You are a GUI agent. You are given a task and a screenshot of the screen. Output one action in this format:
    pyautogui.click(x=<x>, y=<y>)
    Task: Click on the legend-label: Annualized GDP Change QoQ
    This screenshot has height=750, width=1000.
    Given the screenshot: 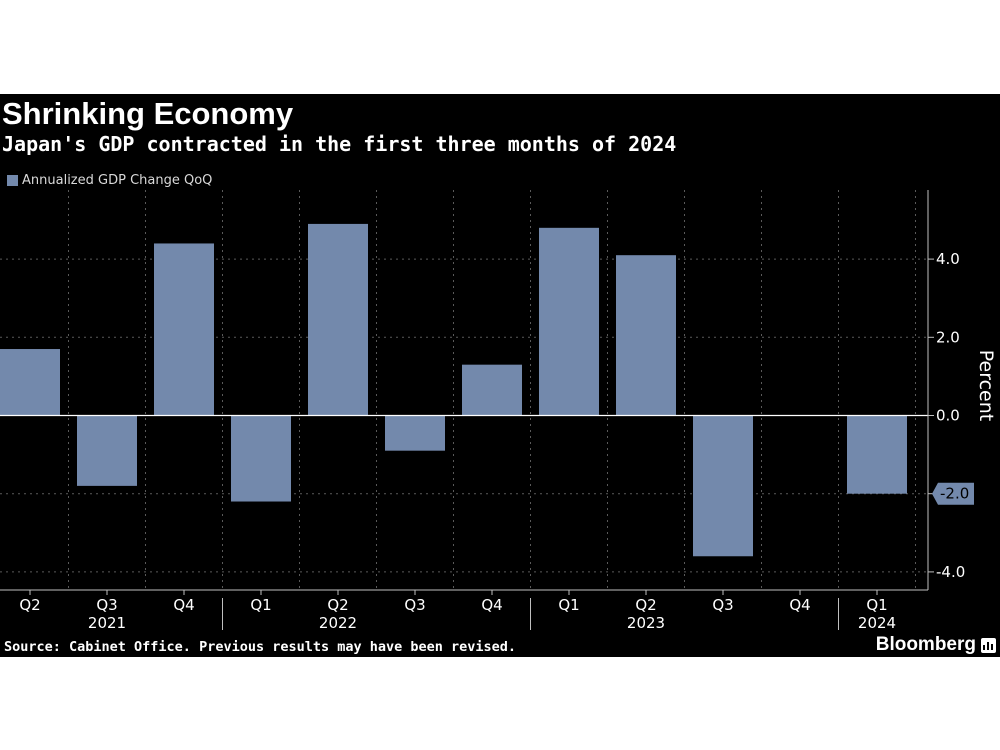 What is the action you would take?
    pyautogui.click(x=117, y=180)
    